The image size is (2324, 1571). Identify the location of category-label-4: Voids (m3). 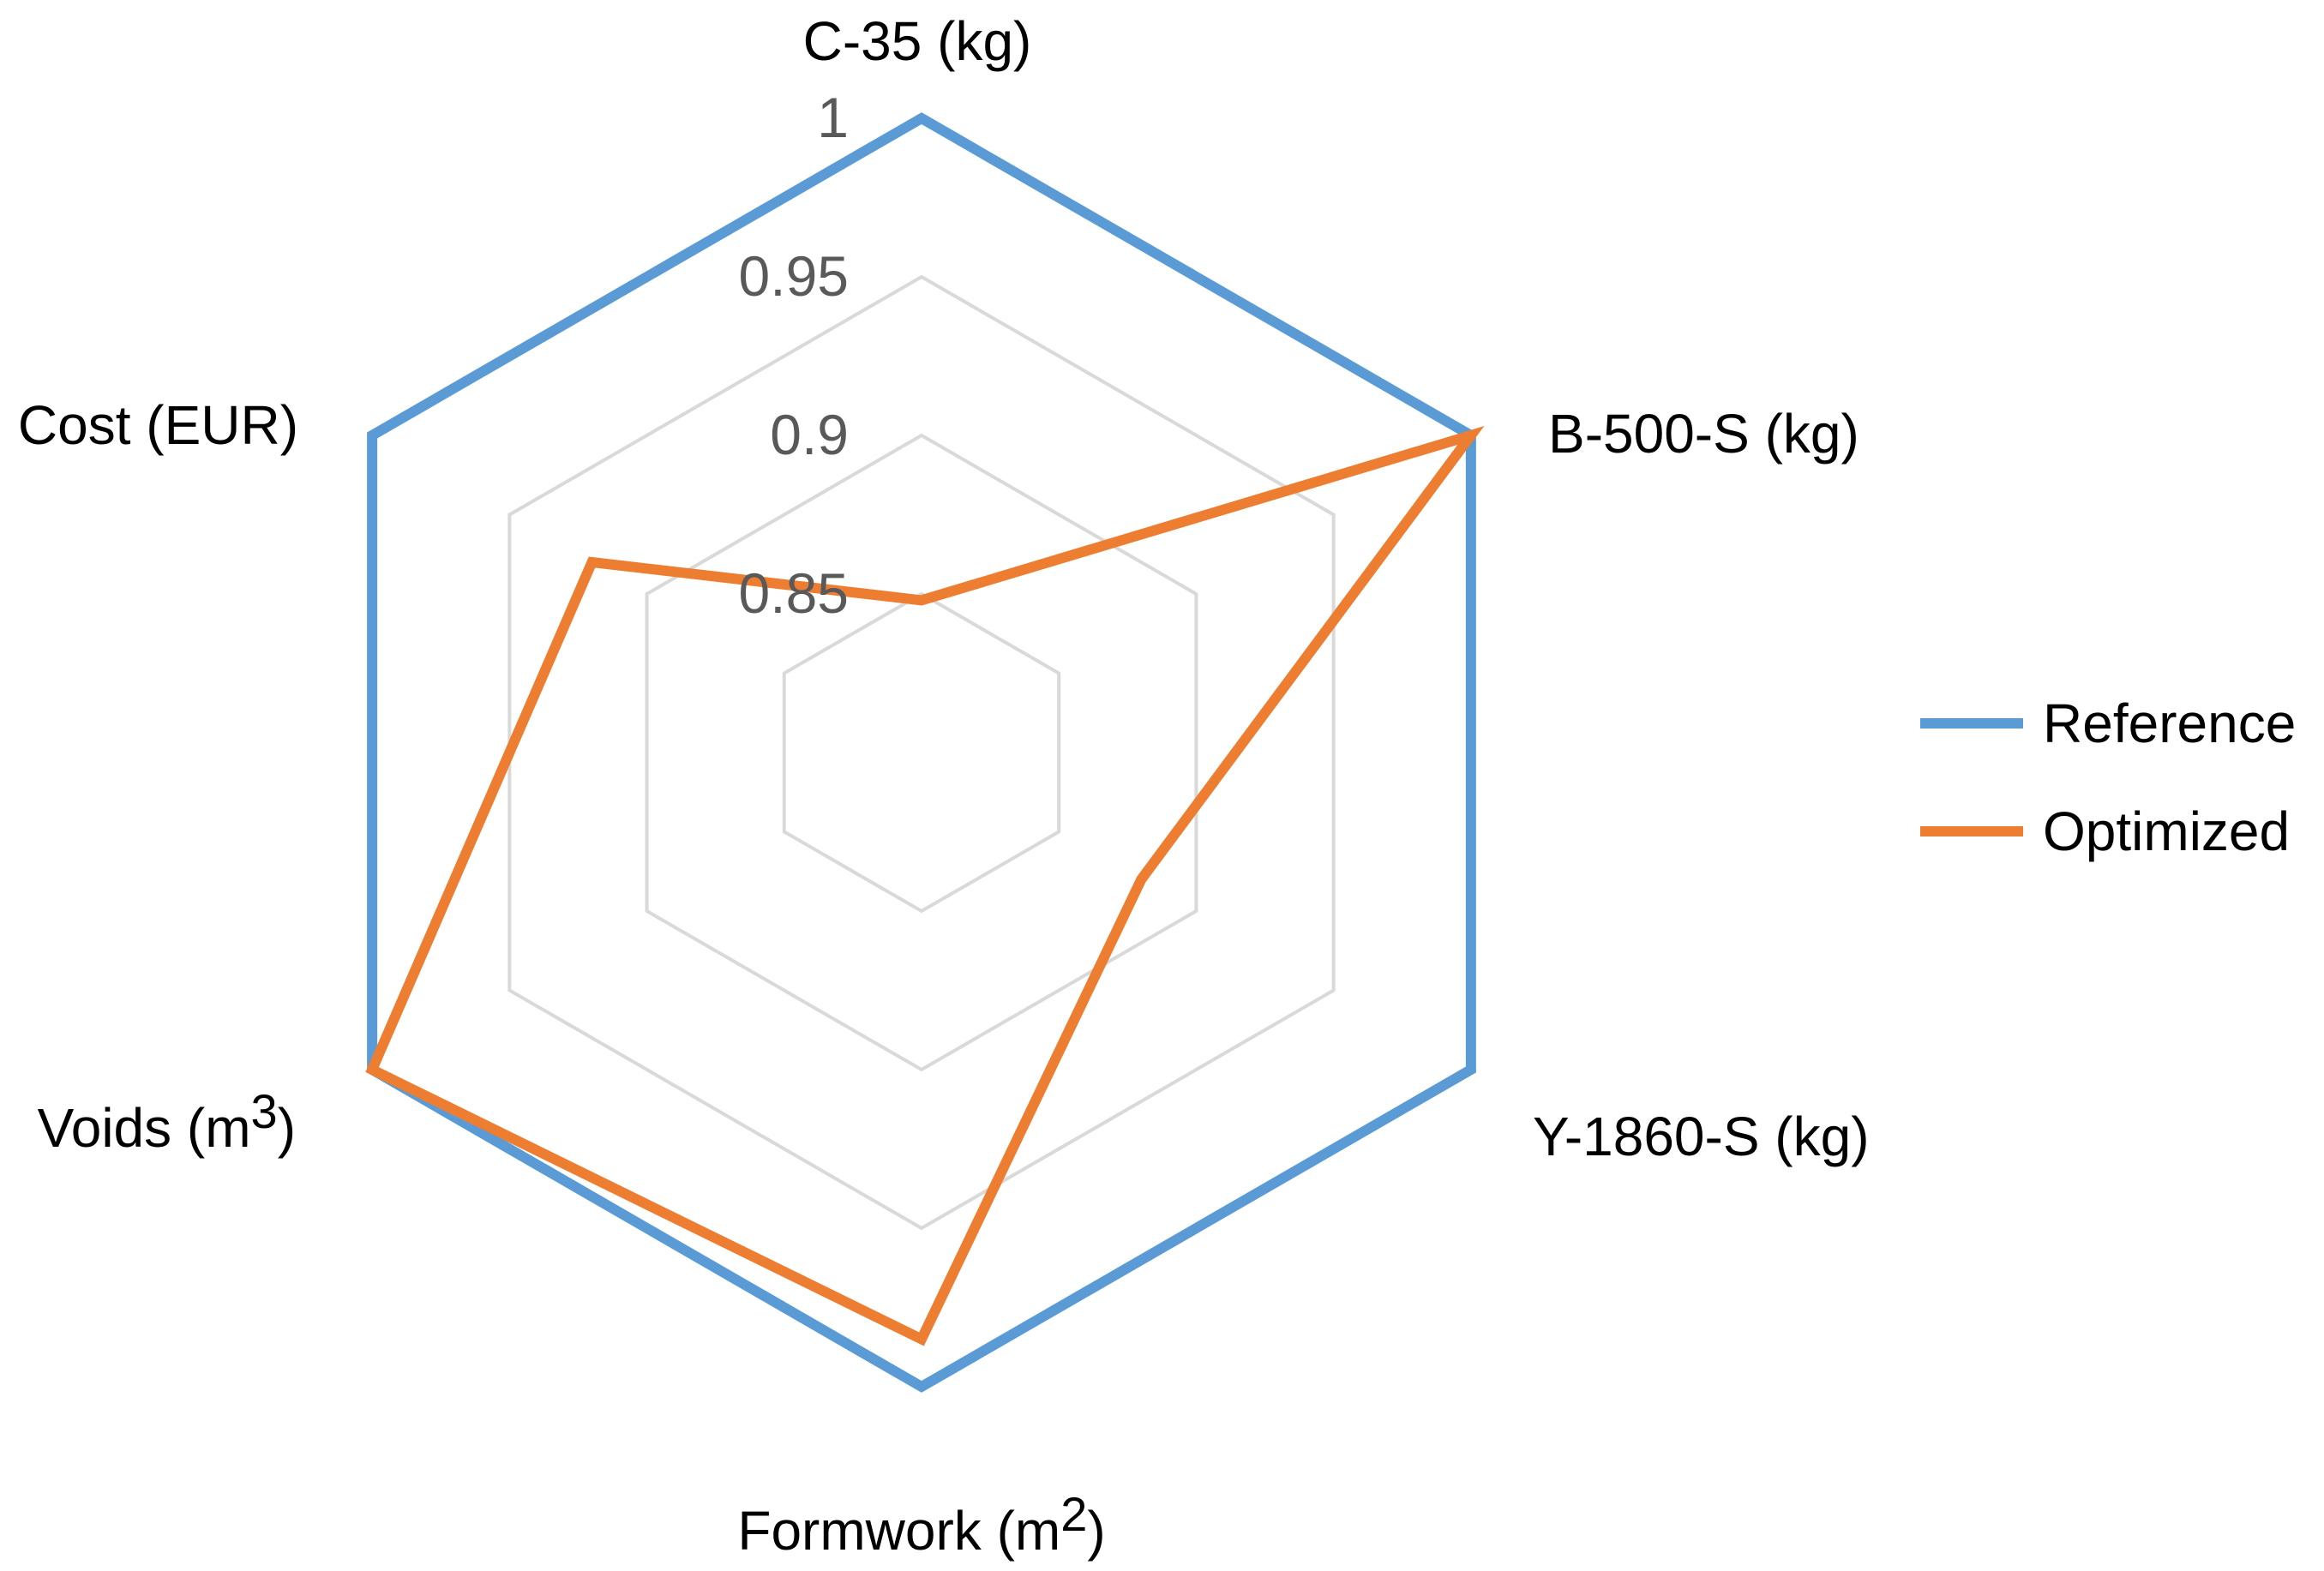
(167, 1121).